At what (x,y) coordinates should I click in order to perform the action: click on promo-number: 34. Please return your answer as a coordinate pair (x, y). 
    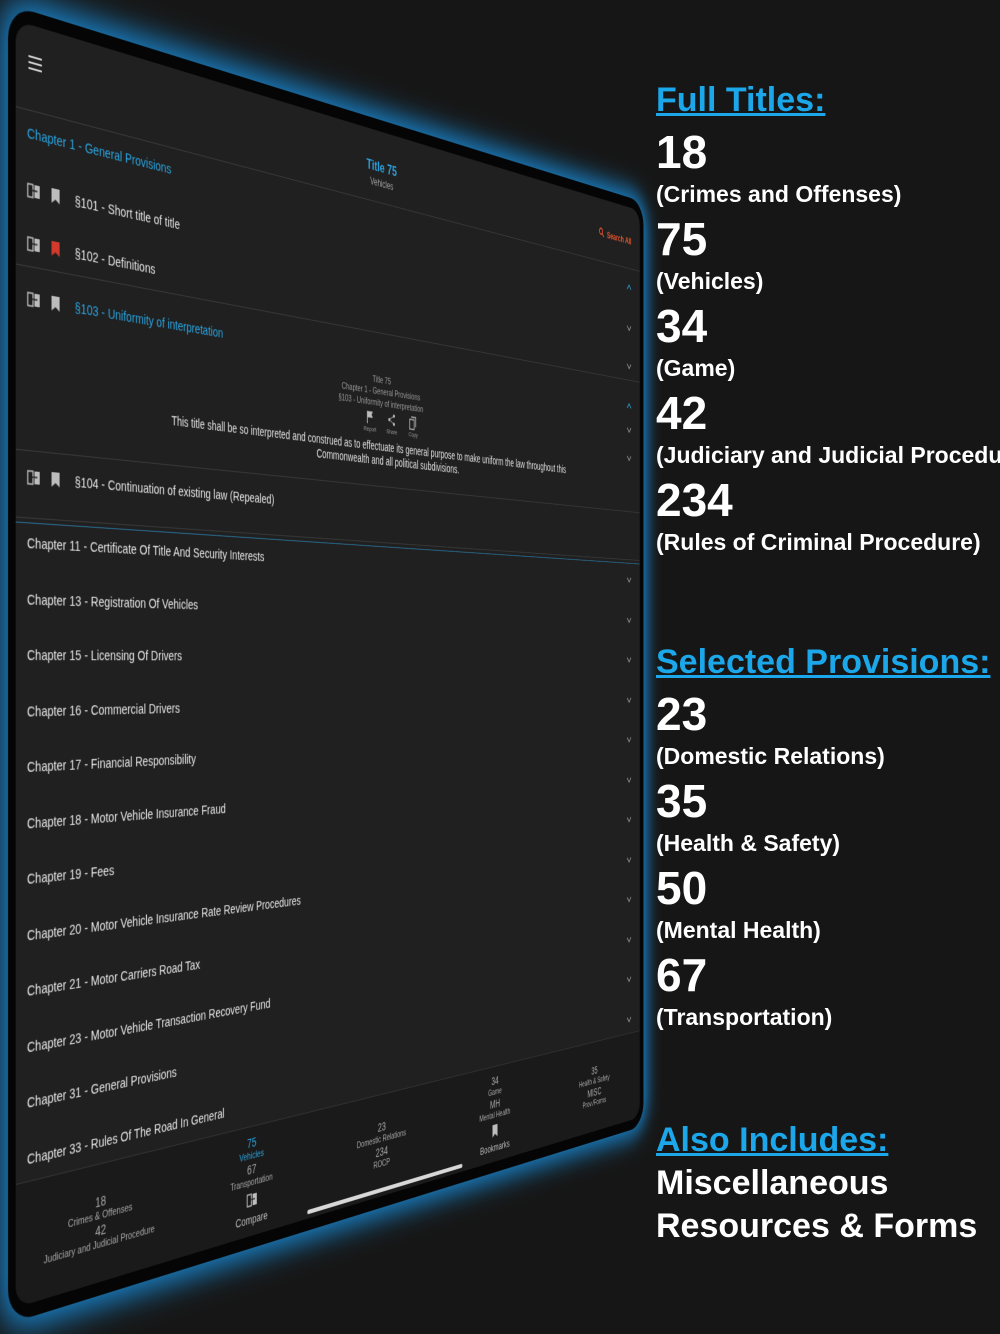
    Looking at the image, I should click on (681, 326).